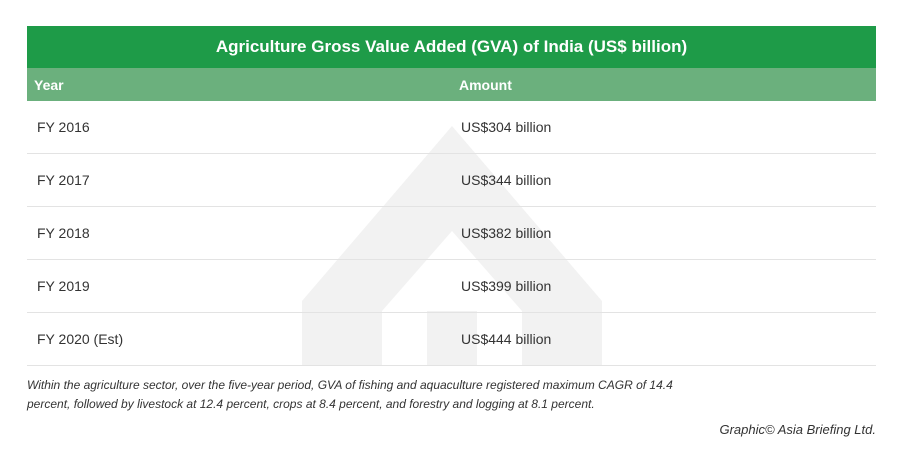  I want to click on cell-amount: US$304 billion, so click(506, 127).